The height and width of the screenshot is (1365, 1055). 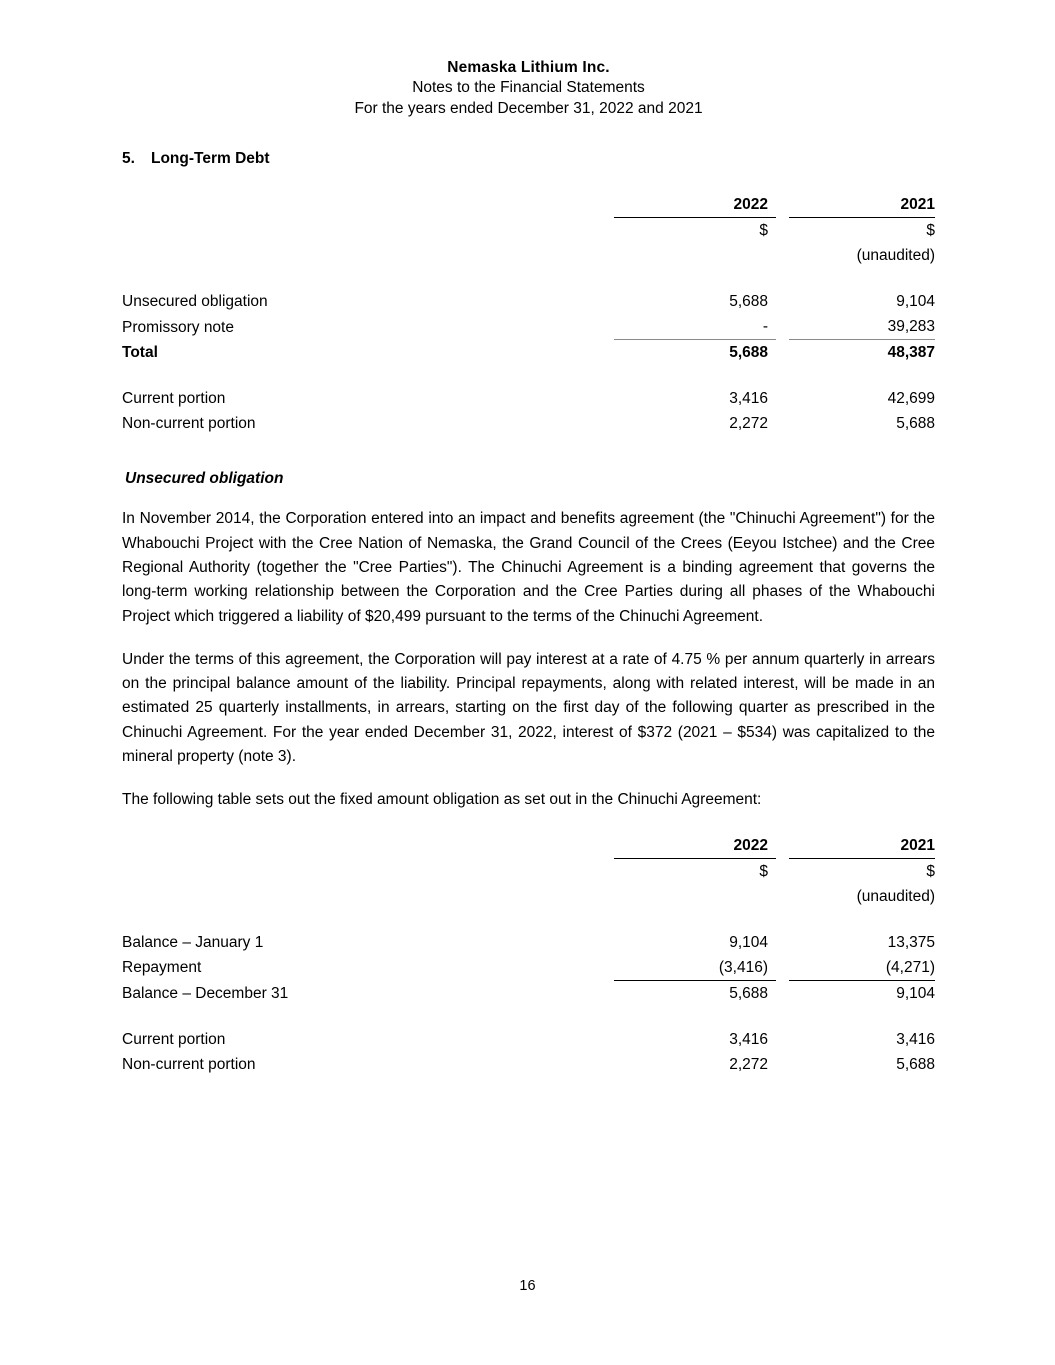 I want to click on table-row: Current portion 3,416 42,699, so click(x=528, y=398).